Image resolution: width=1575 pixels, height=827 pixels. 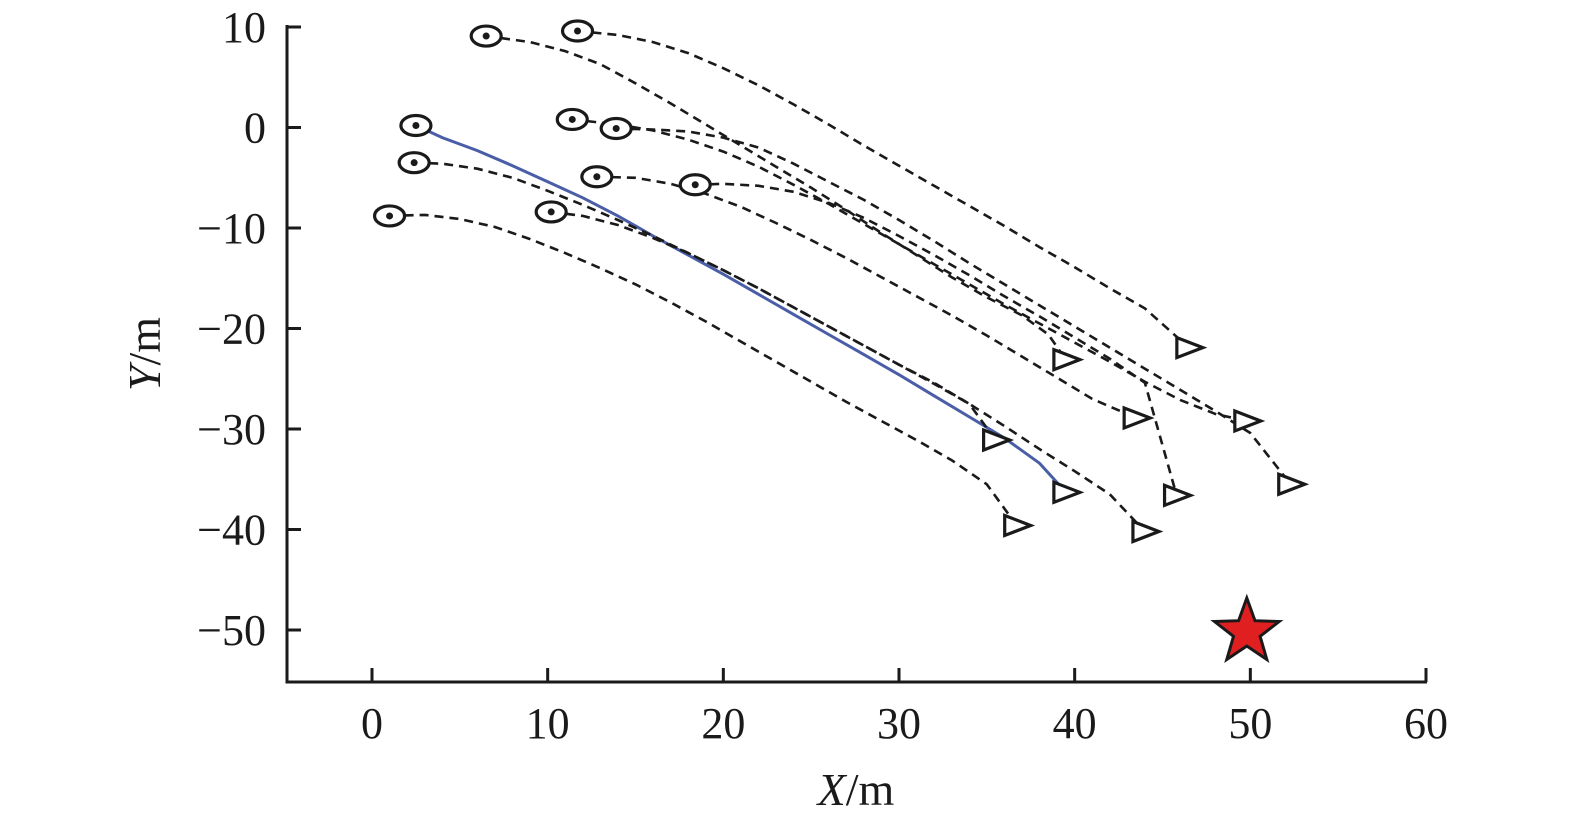 I want to click on y-tick-label-6: −50, so click(x=231, y=630).